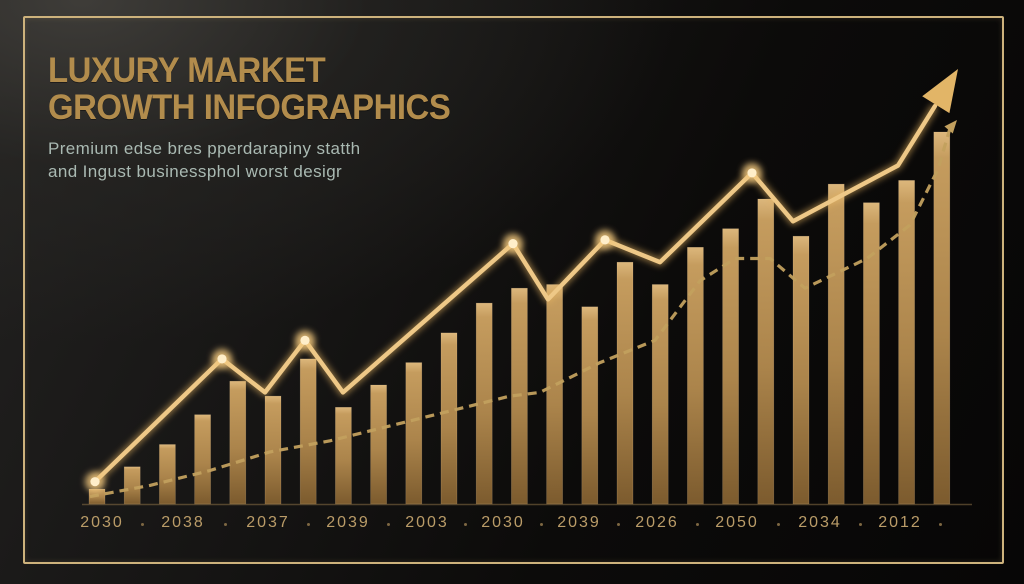 The image size is (1024, 584). Describe the element at coordinates (204, 148) in the screenshot. I see `subtitle-line1: Premium edse bres pperdarapiny statth` at that location.